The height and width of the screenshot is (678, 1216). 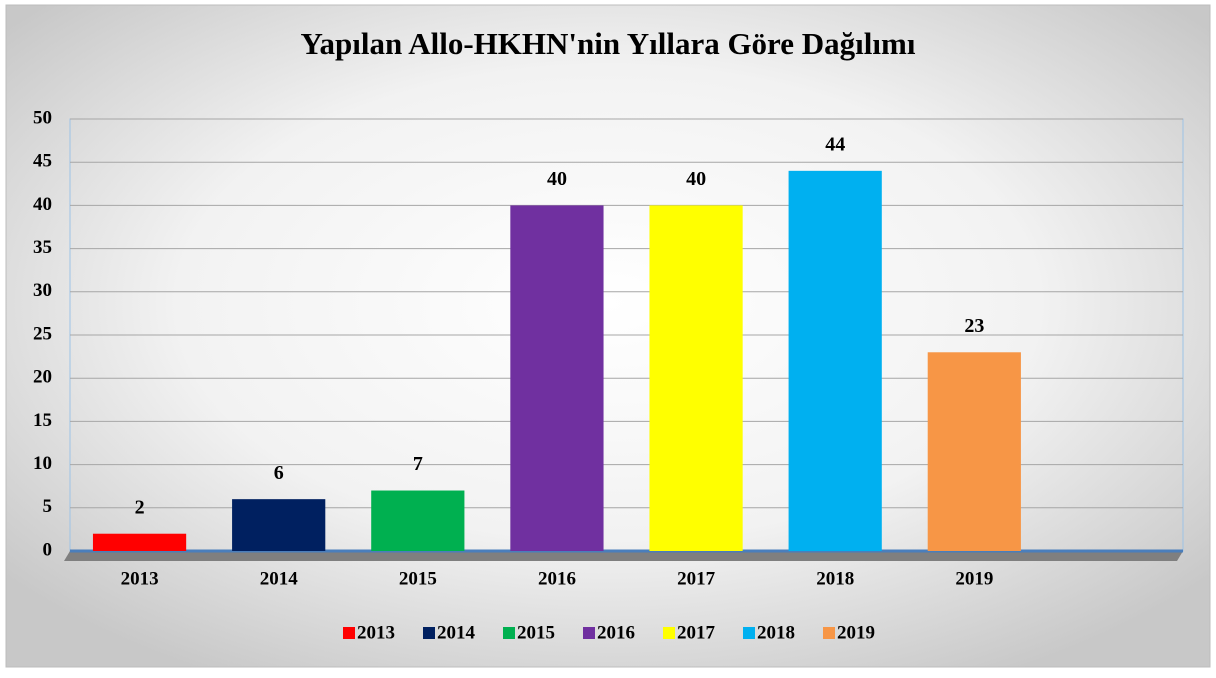 What do you see at coordinates (42, 161) in the screenshot?
I see `y-tick-label: 45` at bounding box center [42, 161].